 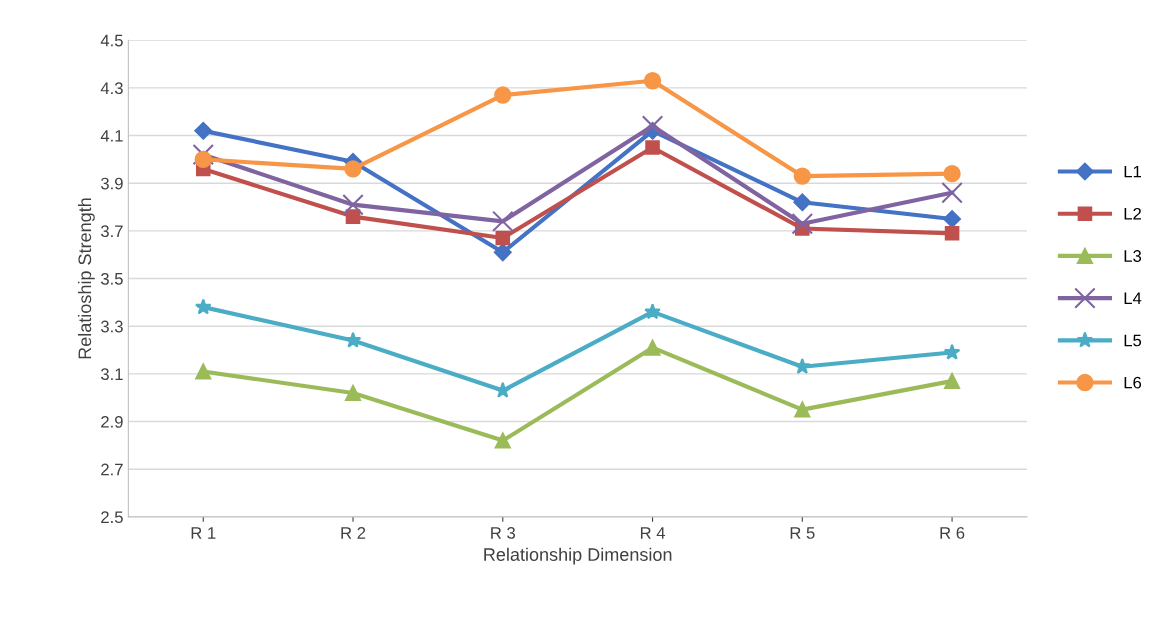 What do you see at coordinates (503, 533) in the screenshot?
I see `x-tick-label: R 3` at bounding box center [503, 533].